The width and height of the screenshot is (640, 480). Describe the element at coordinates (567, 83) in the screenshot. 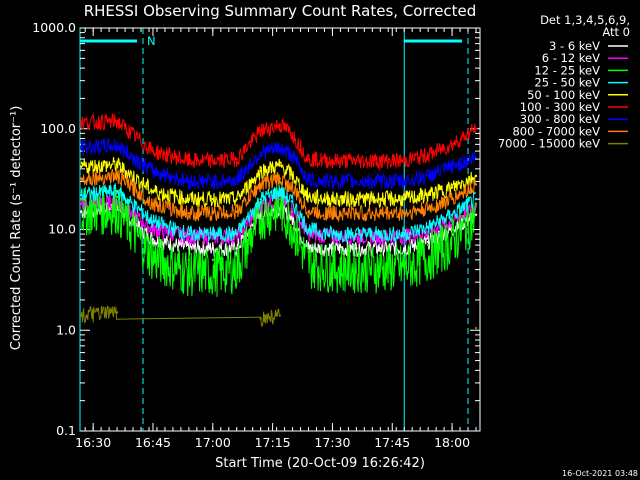

I see `legend-label-25-50-kev: 25 - 50 keV` at that location.